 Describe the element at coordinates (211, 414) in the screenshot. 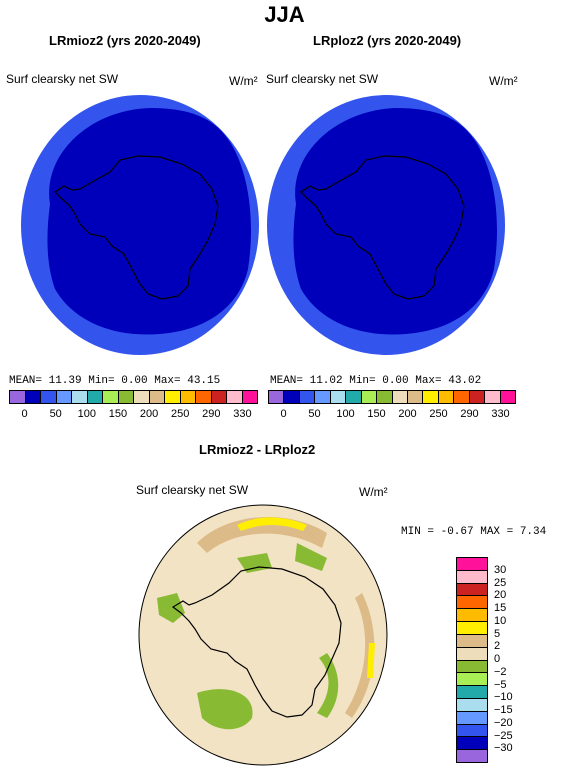

I see `colorbar-tick-label: 290` at that location.